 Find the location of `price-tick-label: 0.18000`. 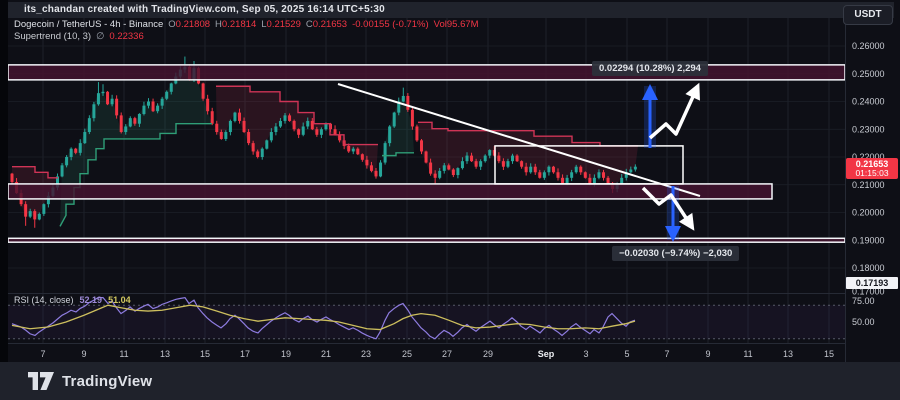

price-tick-label: 0.18000 is located at coordinates (868, 268).